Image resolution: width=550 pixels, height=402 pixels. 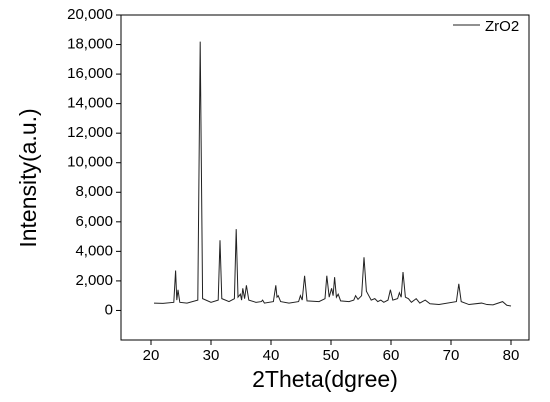 I want to click on y-tick-label: 16,000, so click(x=90, y=73).